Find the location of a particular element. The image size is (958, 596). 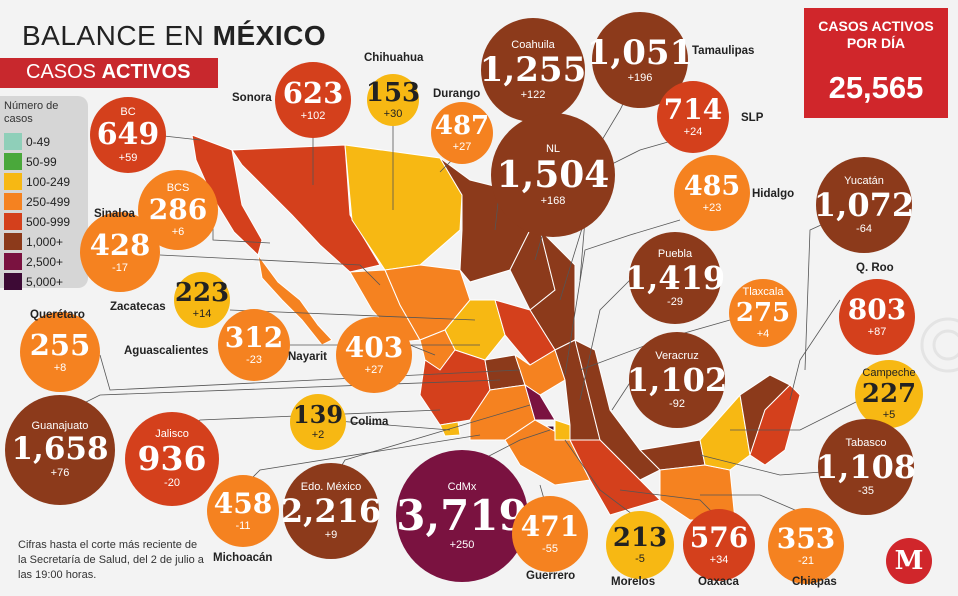

state-bubble: 623 +102 is located at coordinates (313, 100).